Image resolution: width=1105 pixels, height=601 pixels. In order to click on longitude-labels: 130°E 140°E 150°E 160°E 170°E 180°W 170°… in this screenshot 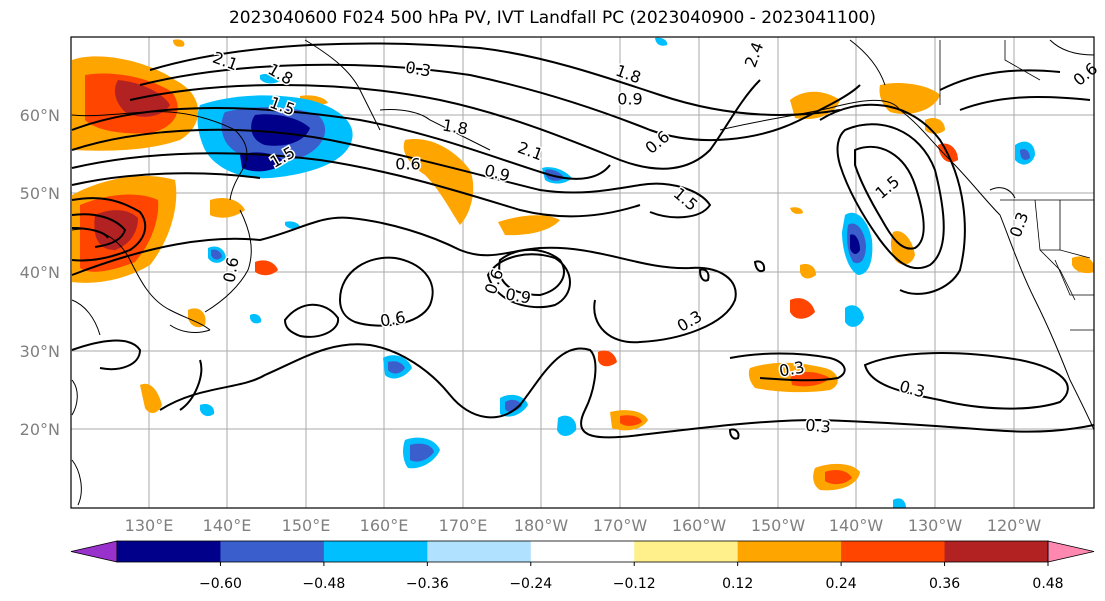, I will do `click(583, 525)`.